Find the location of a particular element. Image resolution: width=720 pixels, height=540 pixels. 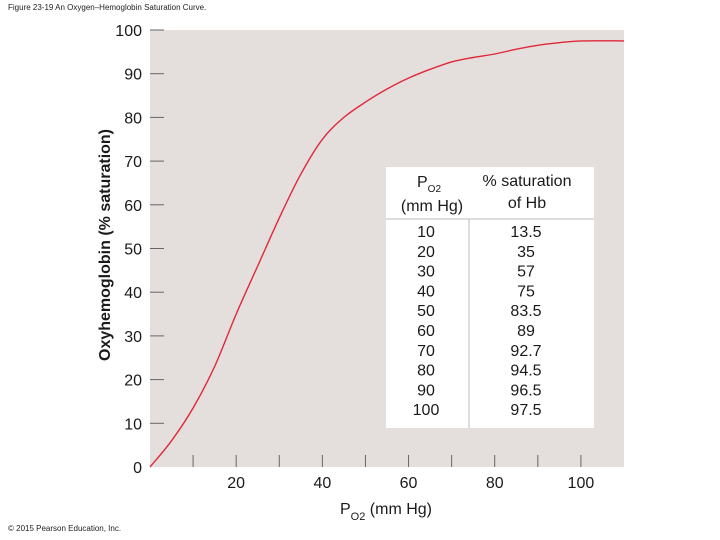

table-cell-po2: 50 is located at coordinates (426, 311).